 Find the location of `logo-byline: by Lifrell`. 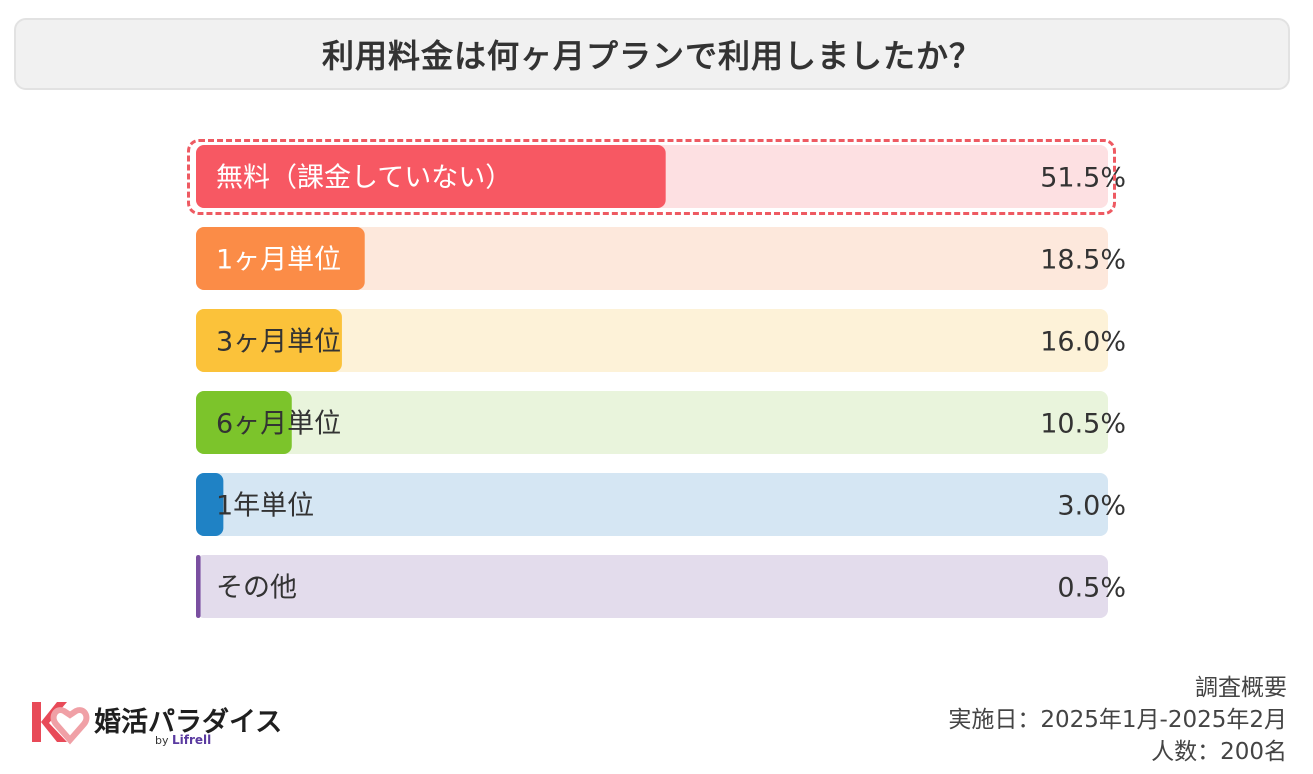

logo-byline: by Lifrell is located at coordinates (183, 740).